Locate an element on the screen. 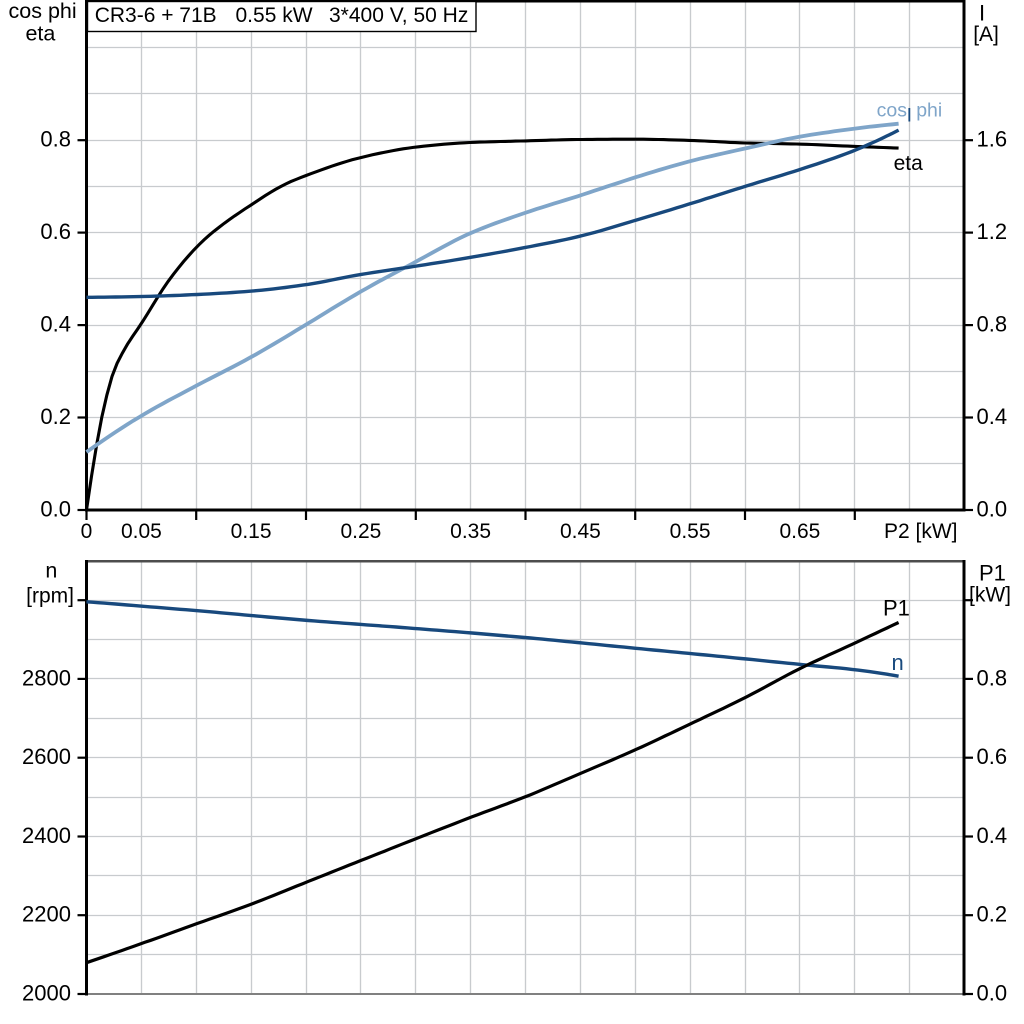 The height and width of the screenshot is (1024, 1024). svg-text: 0.45 is located at coordinates (580, 531).